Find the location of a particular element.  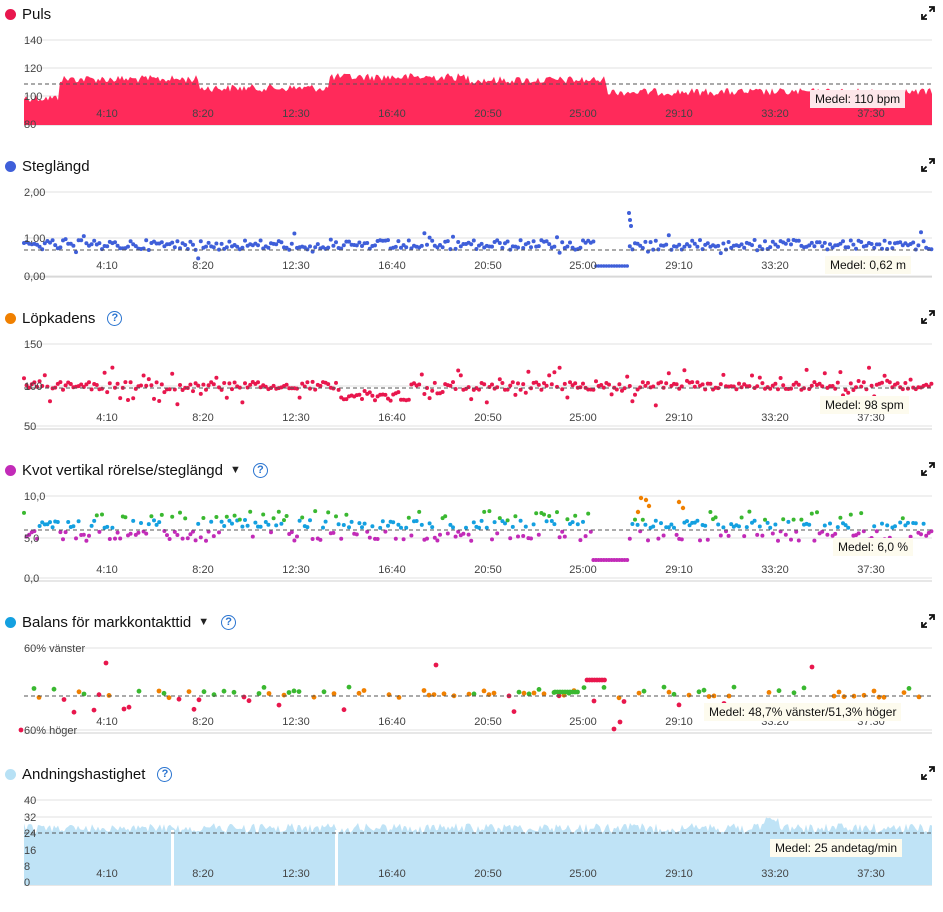

y-tick-label: 32 is located at coordinates (30, 818).